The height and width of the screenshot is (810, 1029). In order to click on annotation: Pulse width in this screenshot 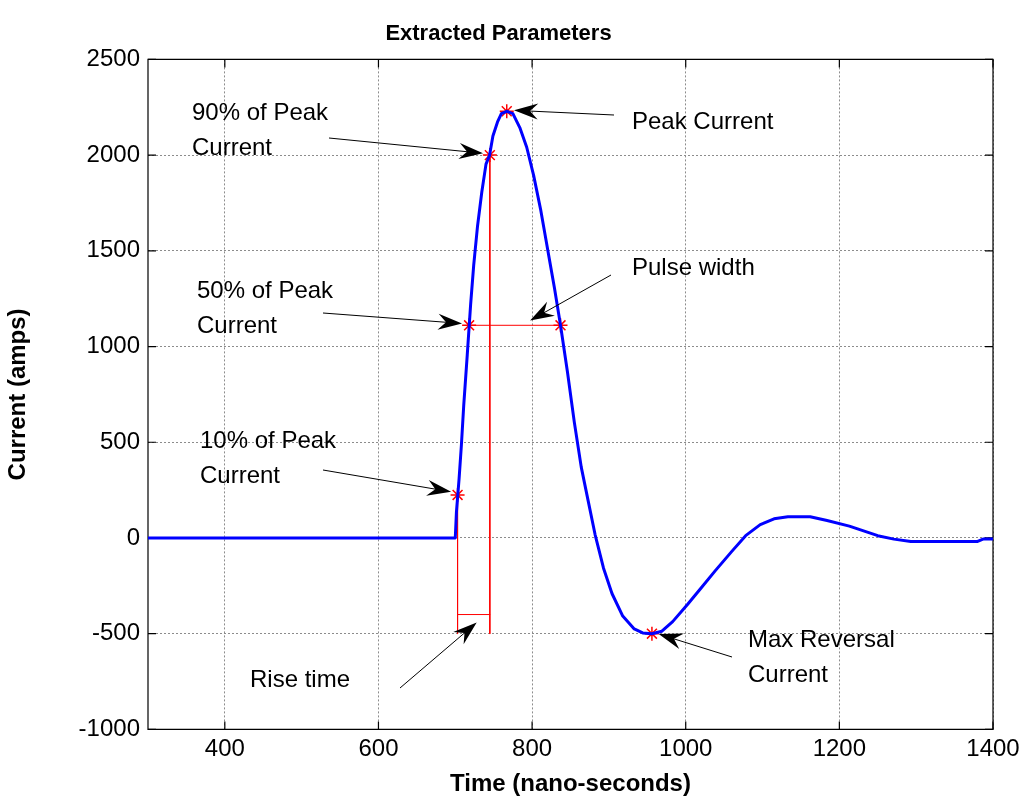, I will do `click(693, 266)`.